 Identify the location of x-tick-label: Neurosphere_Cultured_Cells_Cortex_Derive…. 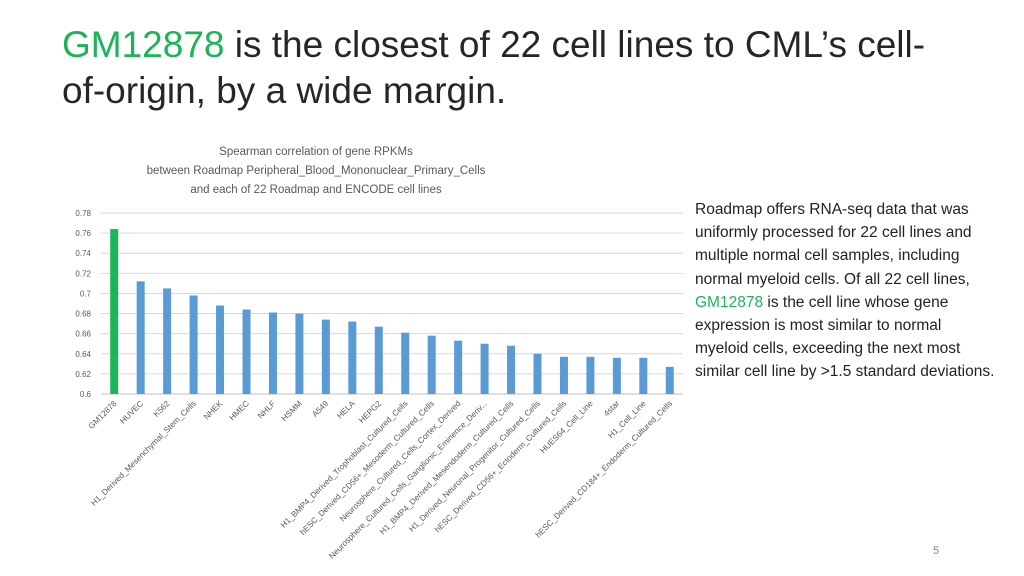
(400, 461).